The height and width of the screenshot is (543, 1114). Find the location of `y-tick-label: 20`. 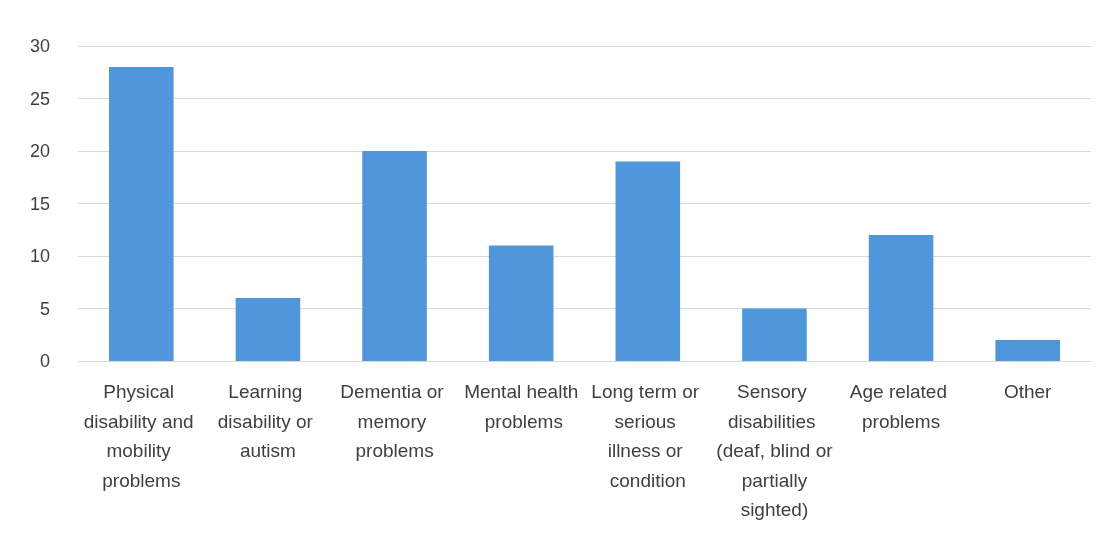

y-tick-label: 20 is located at coordinates (39, 151).